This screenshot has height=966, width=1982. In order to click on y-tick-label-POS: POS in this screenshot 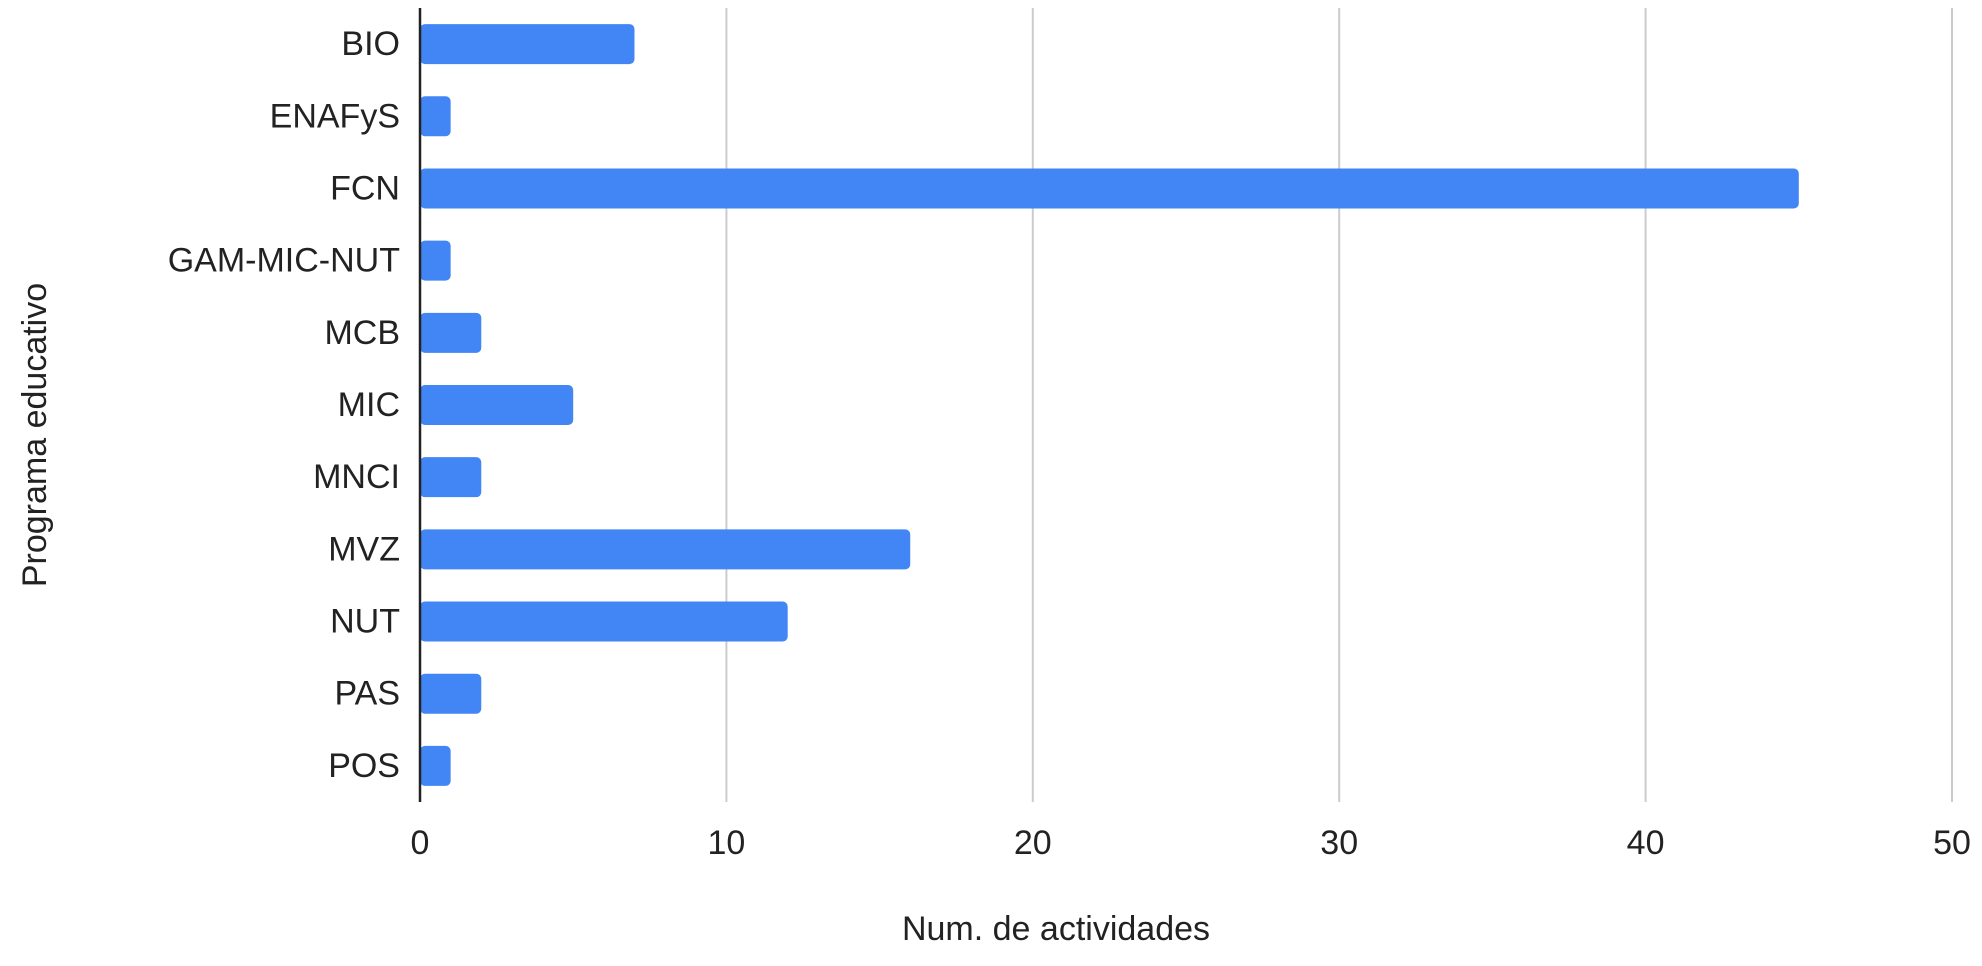, I will do `click(364, 766)`.